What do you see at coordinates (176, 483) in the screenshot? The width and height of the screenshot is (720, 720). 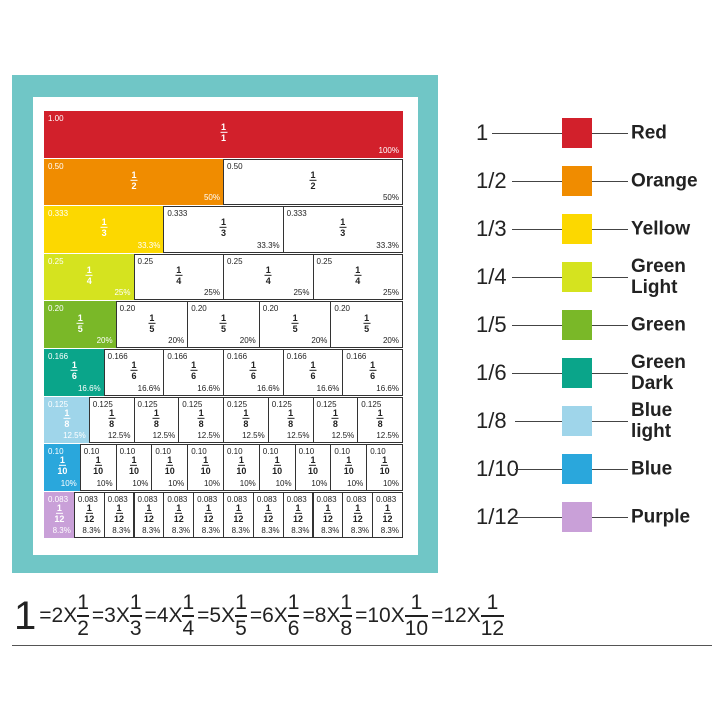 I see `percent-label: 10%` at bounding box center [176, 483].